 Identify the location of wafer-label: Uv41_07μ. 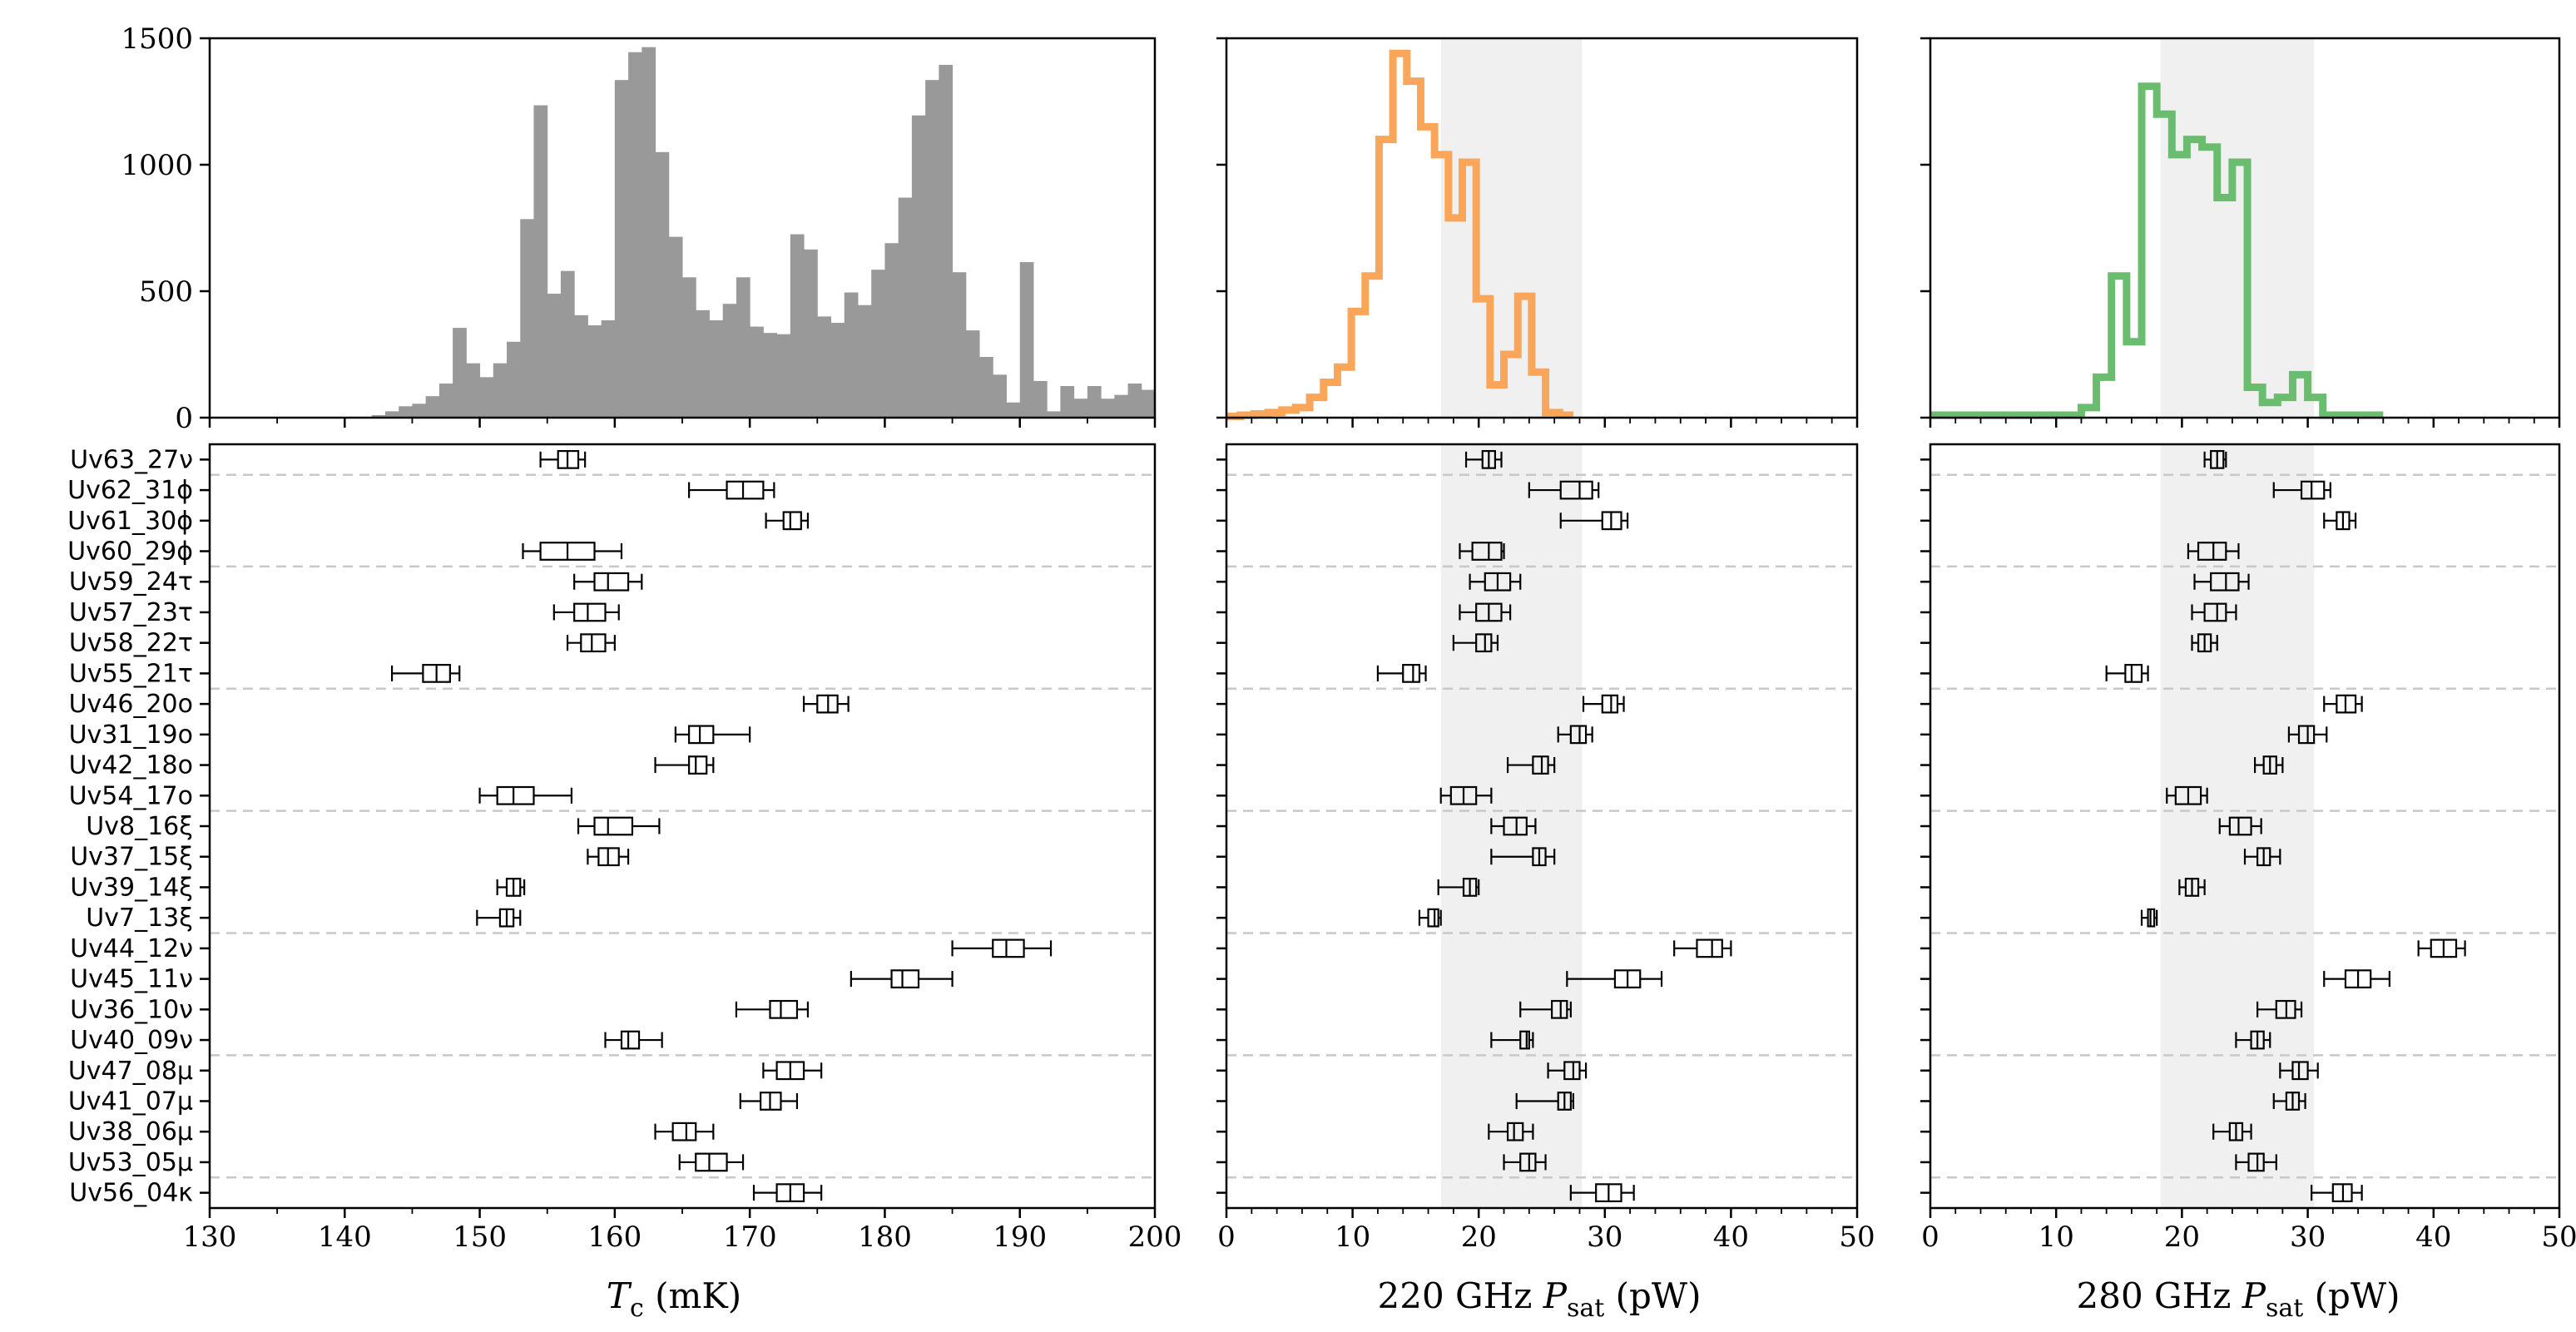
(130, 1101).